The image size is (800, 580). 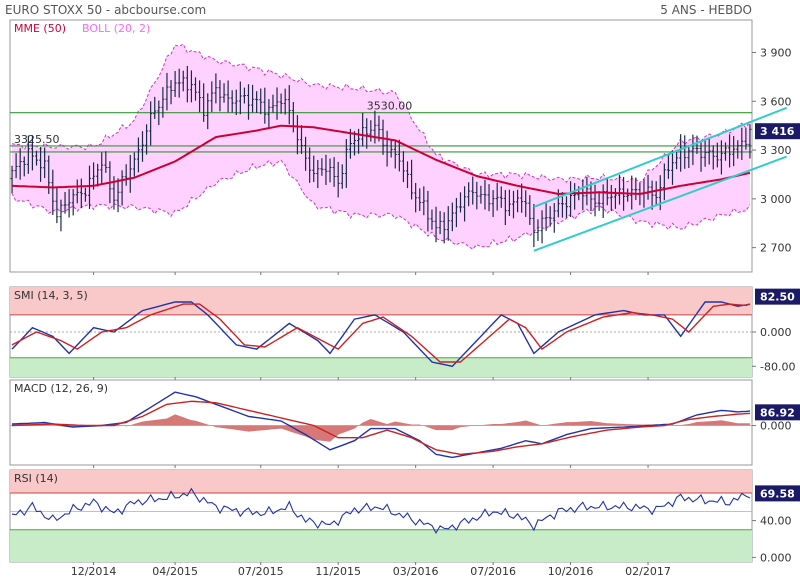 What do you see at coordinates (777, 366) in the screenshot?
I see `smi-axis-tick-label-1: -80.00` at bounding box center [777, 366].